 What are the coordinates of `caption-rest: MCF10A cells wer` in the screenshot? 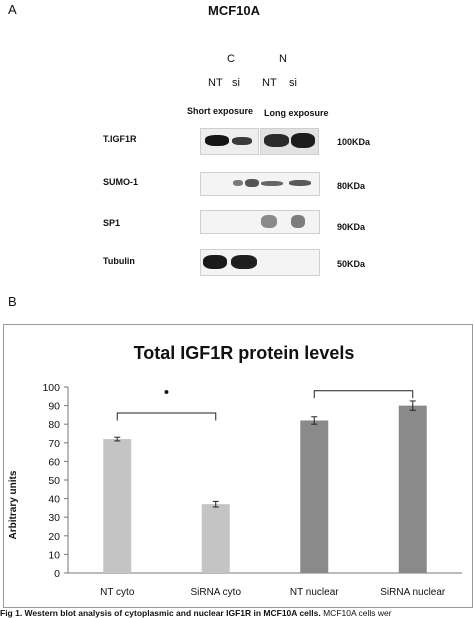 It's located at (356, 613).